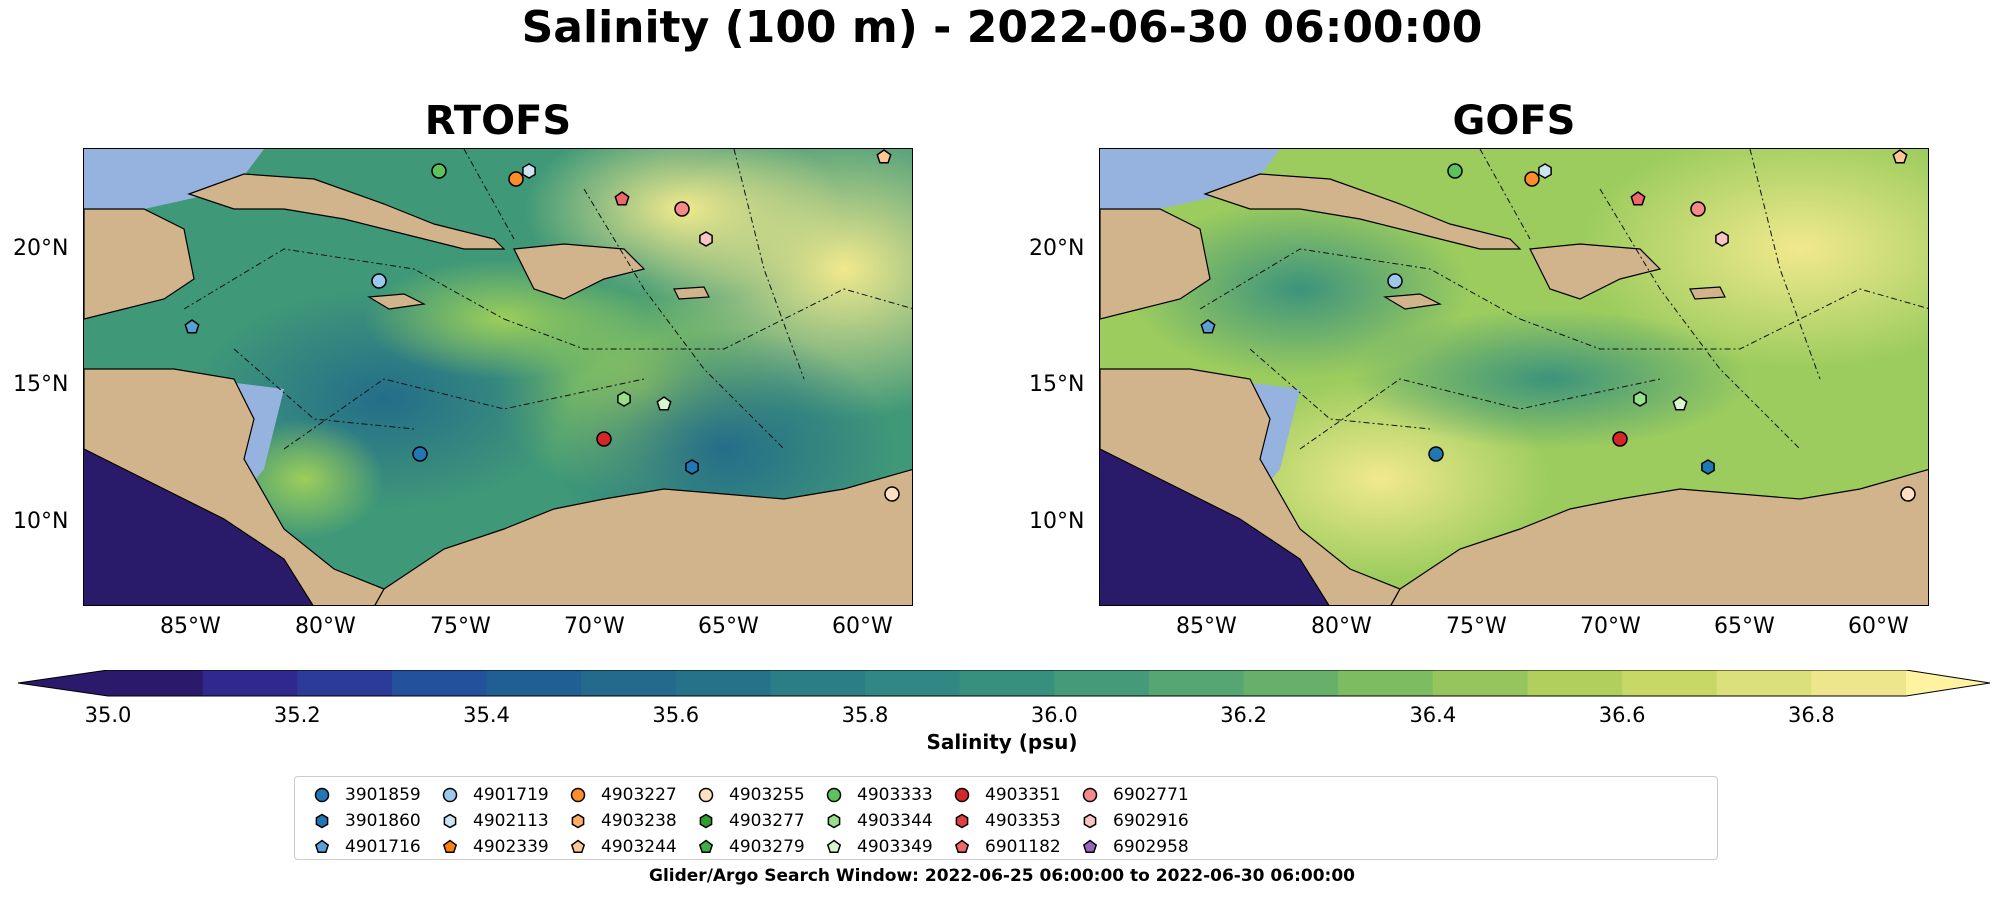 This screenshot has width=2004, height=897. I want to click on eez-boundaries, so click(547, 299).